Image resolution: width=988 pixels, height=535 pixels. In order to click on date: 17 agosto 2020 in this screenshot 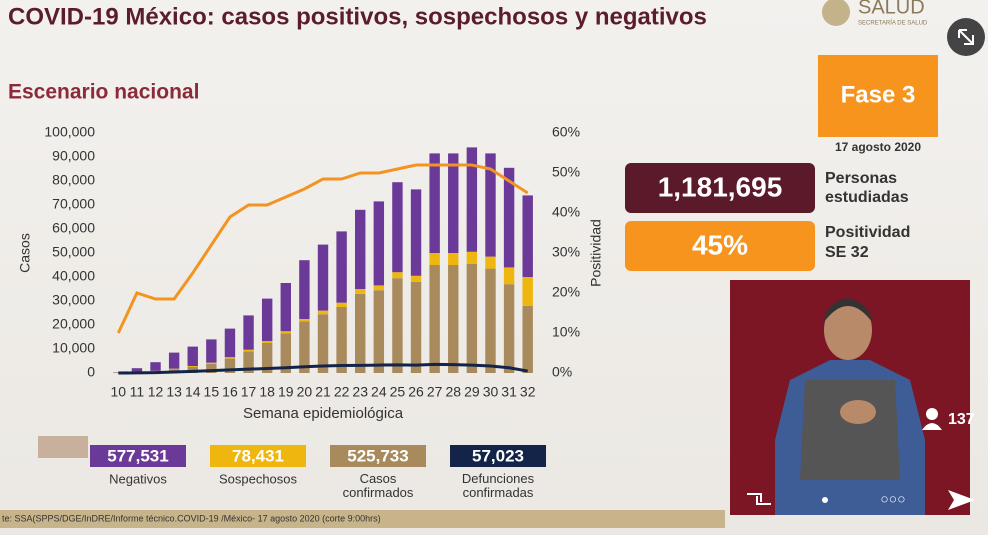, I will do `click(878, 147)`.